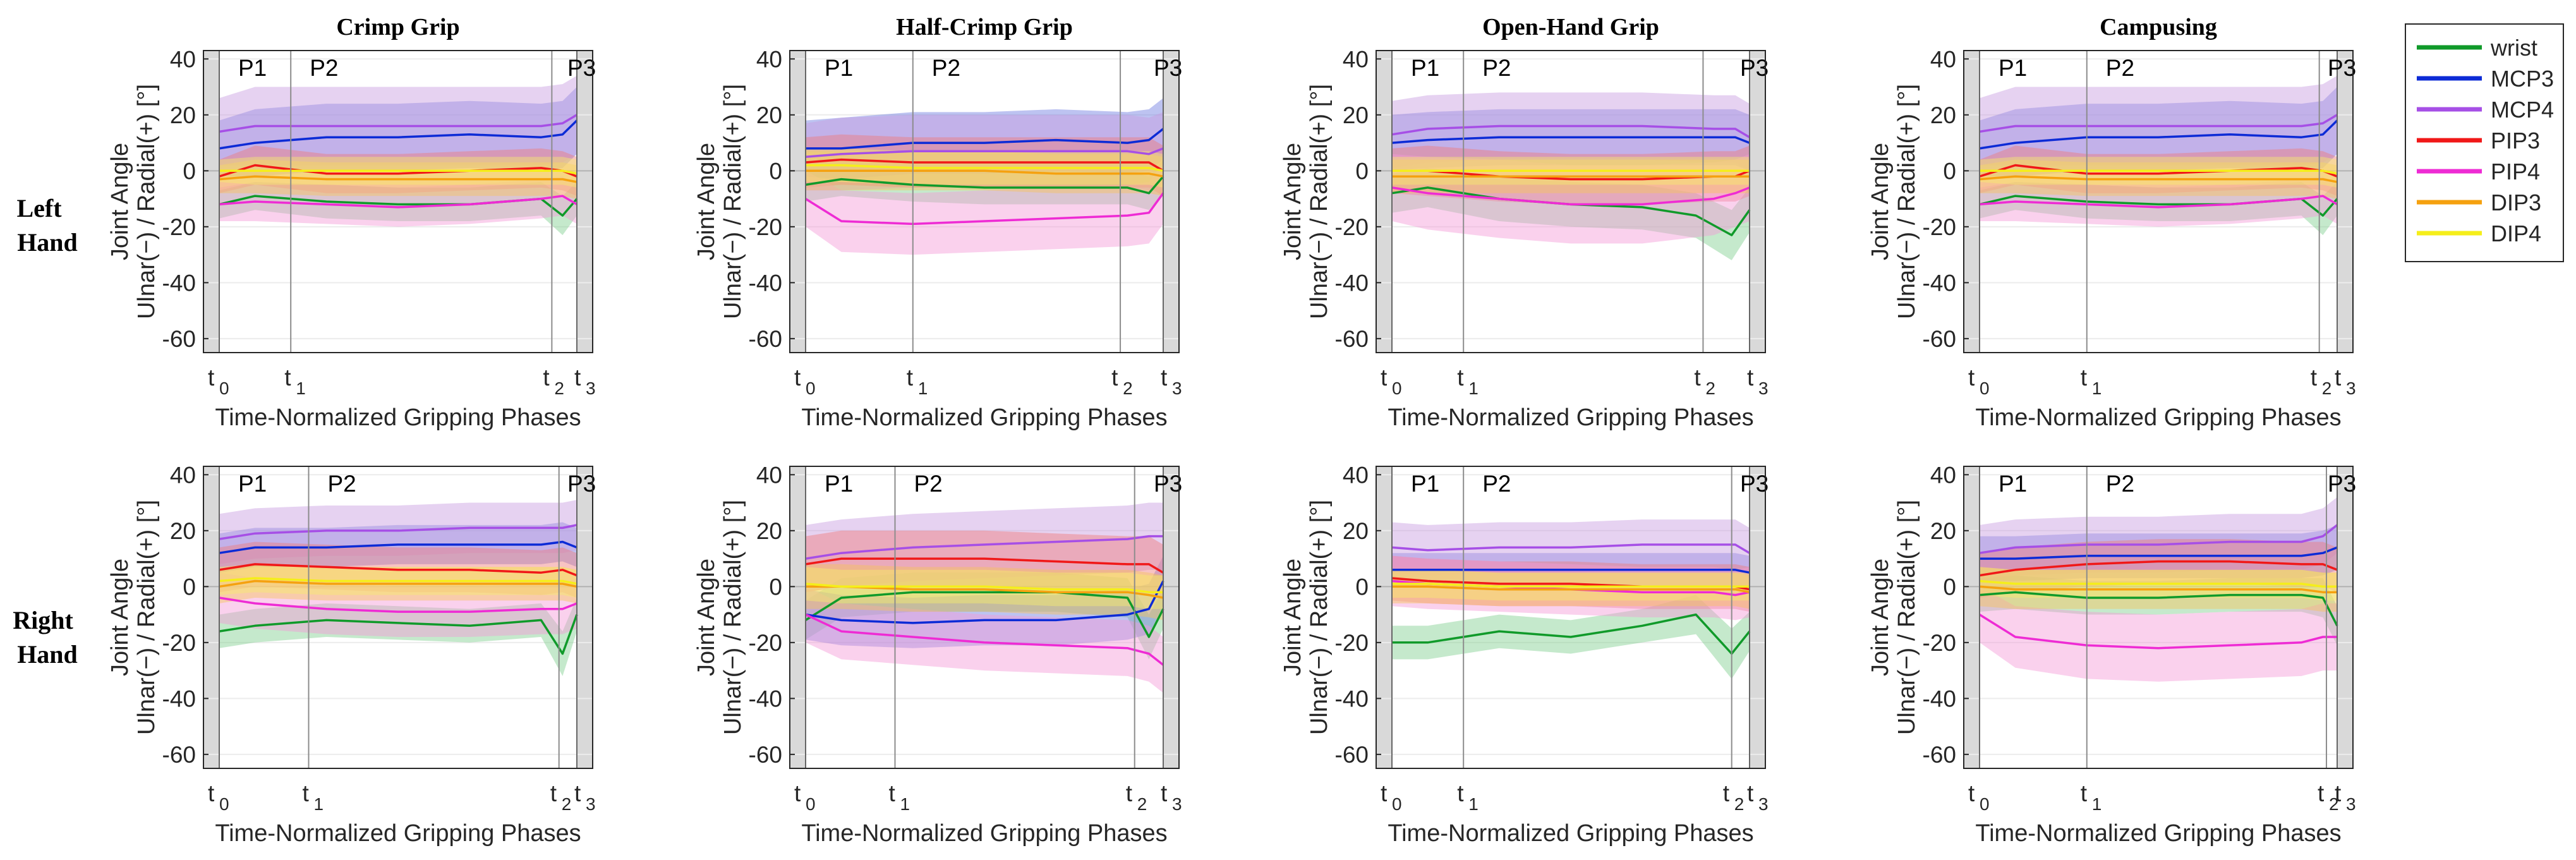 The image size is (2576, 860). I want to click on y-tick-label: 0, so click(1949, 587).